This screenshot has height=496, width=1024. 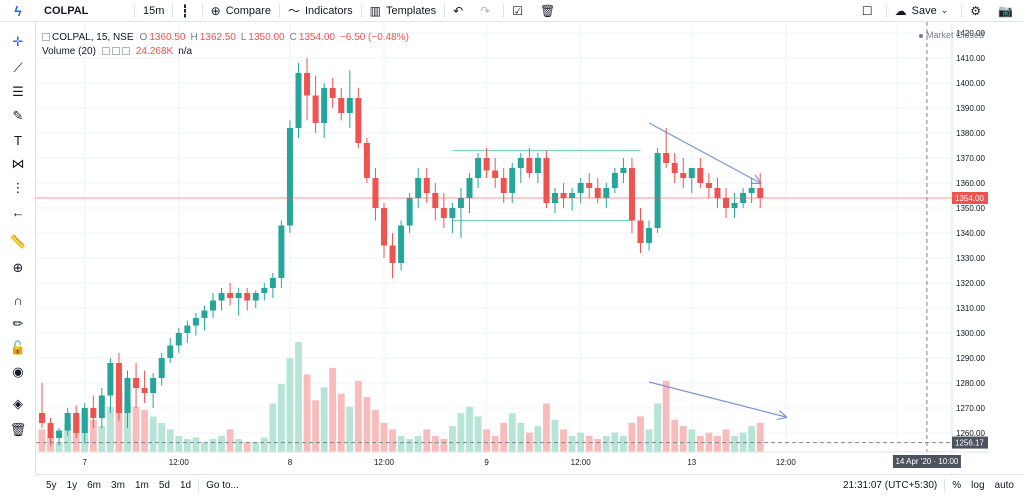 What do you see at coordinates (69, 51) in the screenshot?
I see `volume-label: Volume (20)` at bounding box center [69, 51].